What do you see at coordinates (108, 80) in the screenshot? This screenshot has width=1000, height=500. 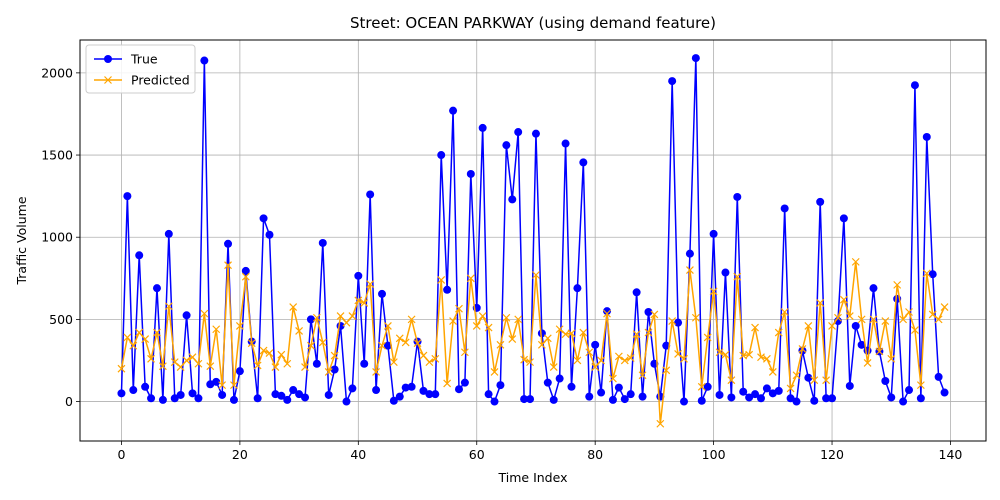 I see `legend-marker-predicted` at bounding box center [108, 80].